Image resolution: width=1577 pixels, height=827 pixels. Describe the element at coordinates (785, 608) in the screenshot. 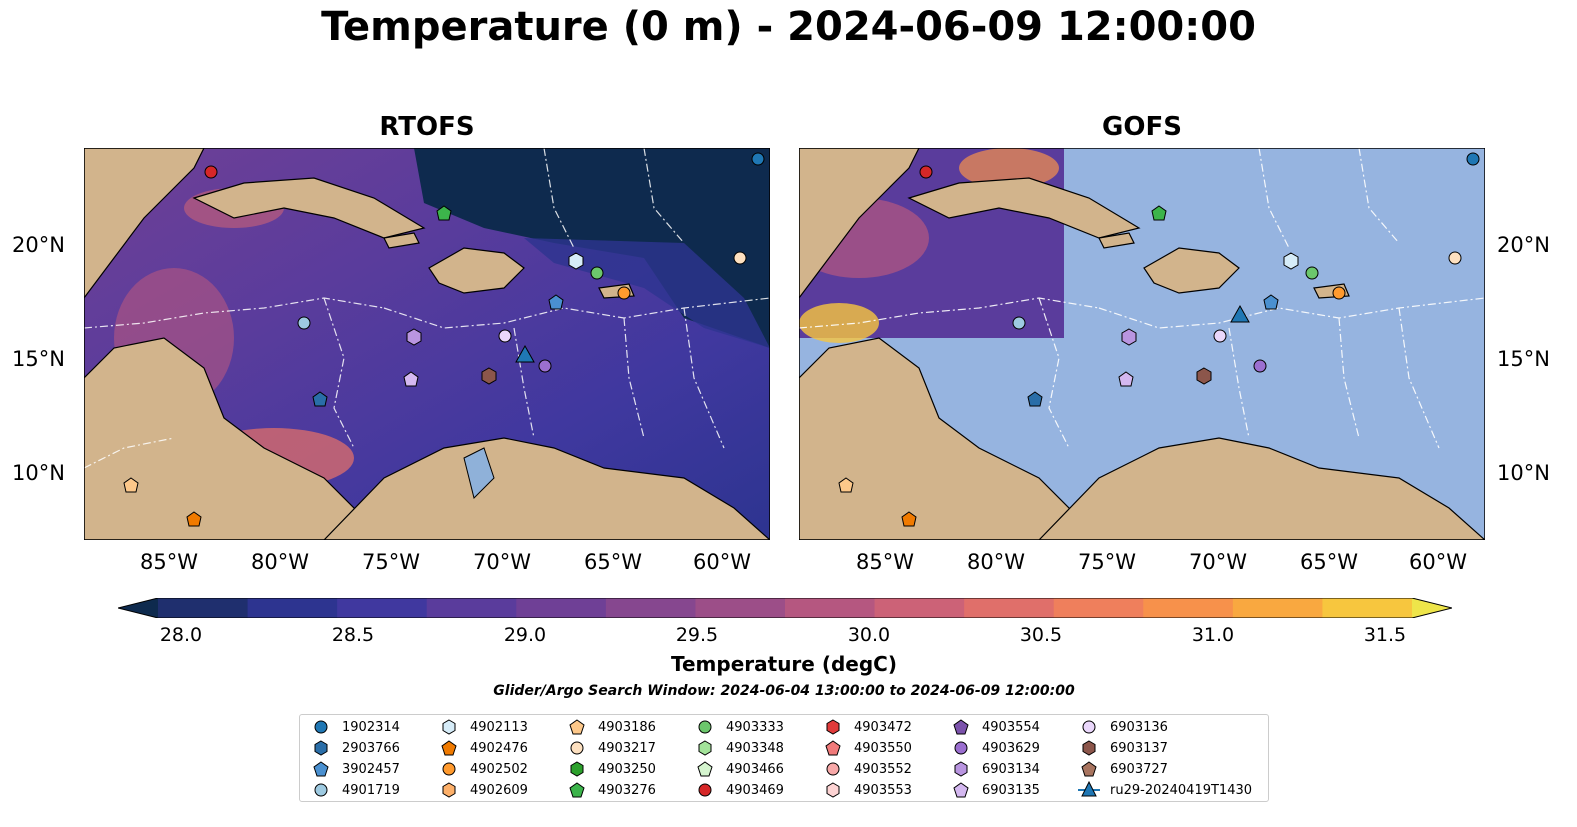

I see `colorbar` at that location.